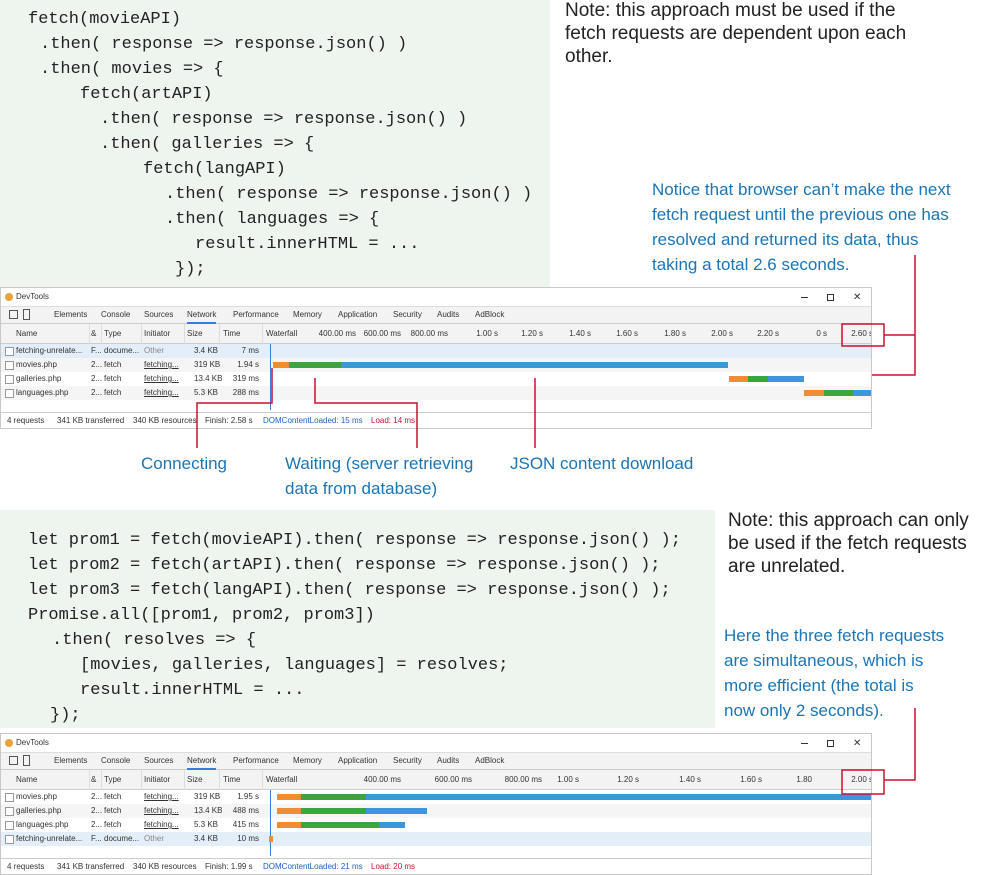 Image resolution: width=1000 pixels, height=875 pixels. Describe the element at coordinates (154, 640) in the screenshot. I see `code-line: .then( resolves => {` at that location.